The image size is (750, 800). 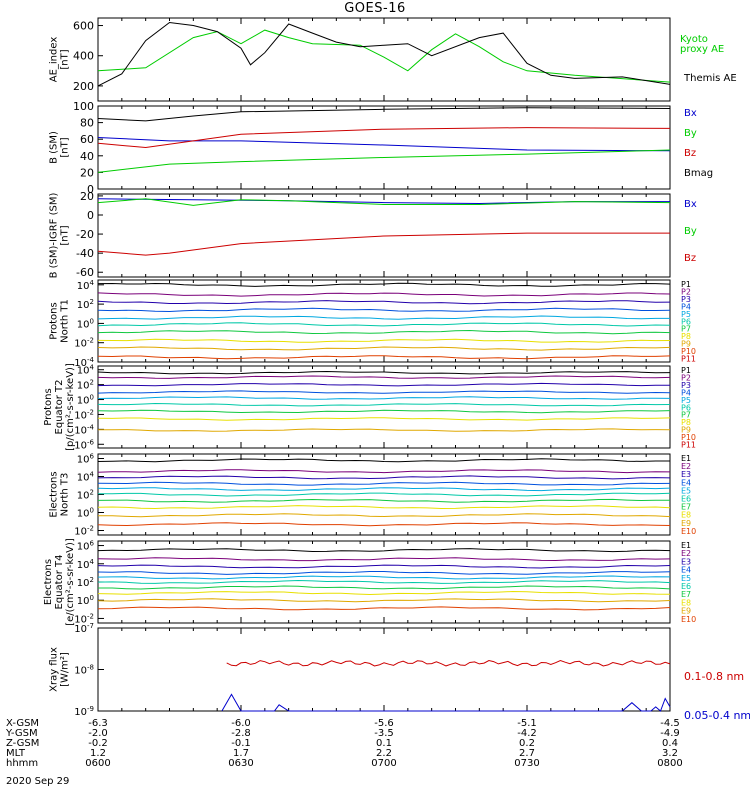 What do you see at coordinates (686, 594) in the screenshot?
I see `legend-e7: E7` at bounding box center [686, 594].